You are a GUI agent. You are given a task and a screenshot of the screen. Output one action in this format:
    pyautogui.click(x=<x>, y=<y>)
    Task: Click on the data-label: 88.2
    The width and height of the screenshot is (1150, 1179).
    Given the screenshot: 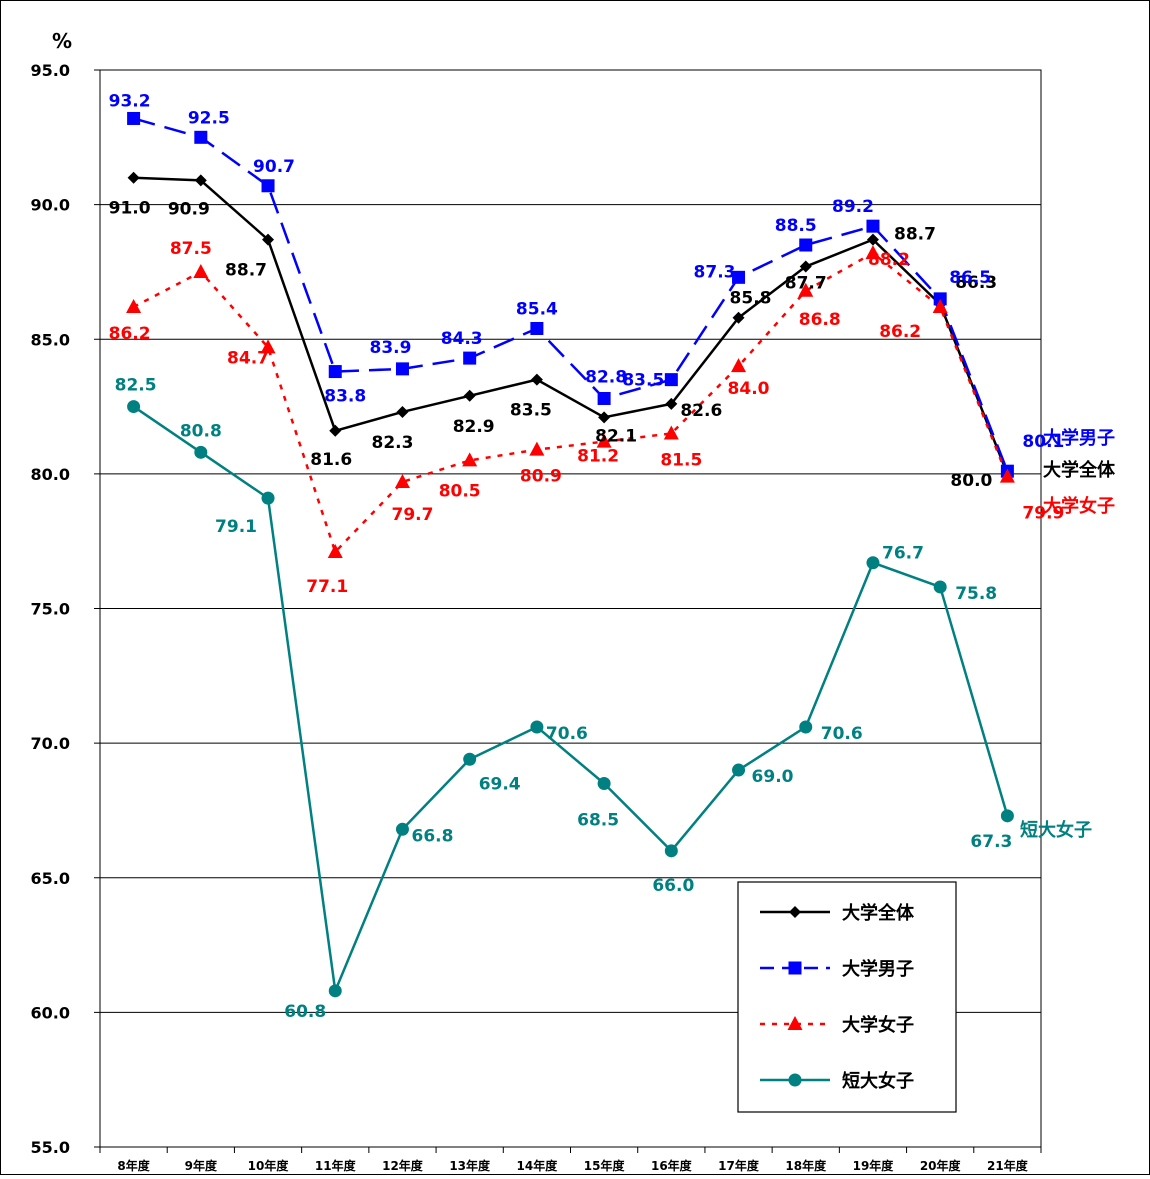 What is the action you would take?
    pyautogui.click(x=889, y=260)
    